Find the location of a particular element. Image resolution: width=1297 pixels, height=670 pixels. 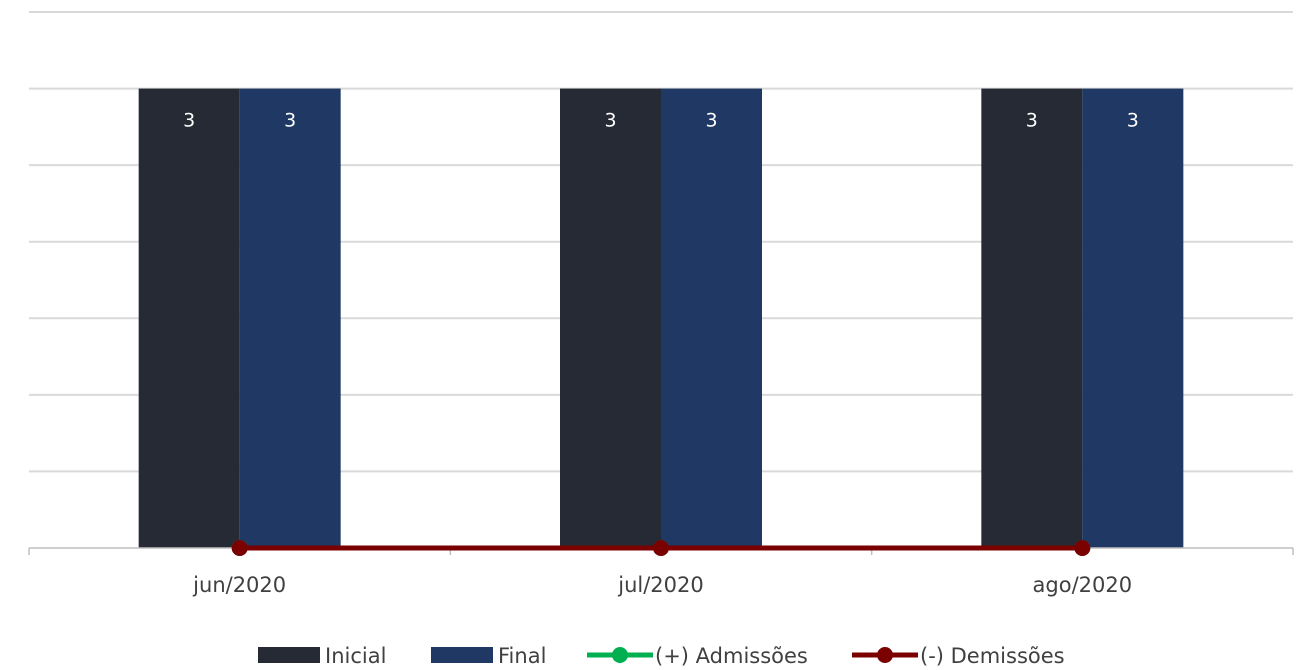

x-tick-label: jun/2020 is located at coordinates (239, 585).